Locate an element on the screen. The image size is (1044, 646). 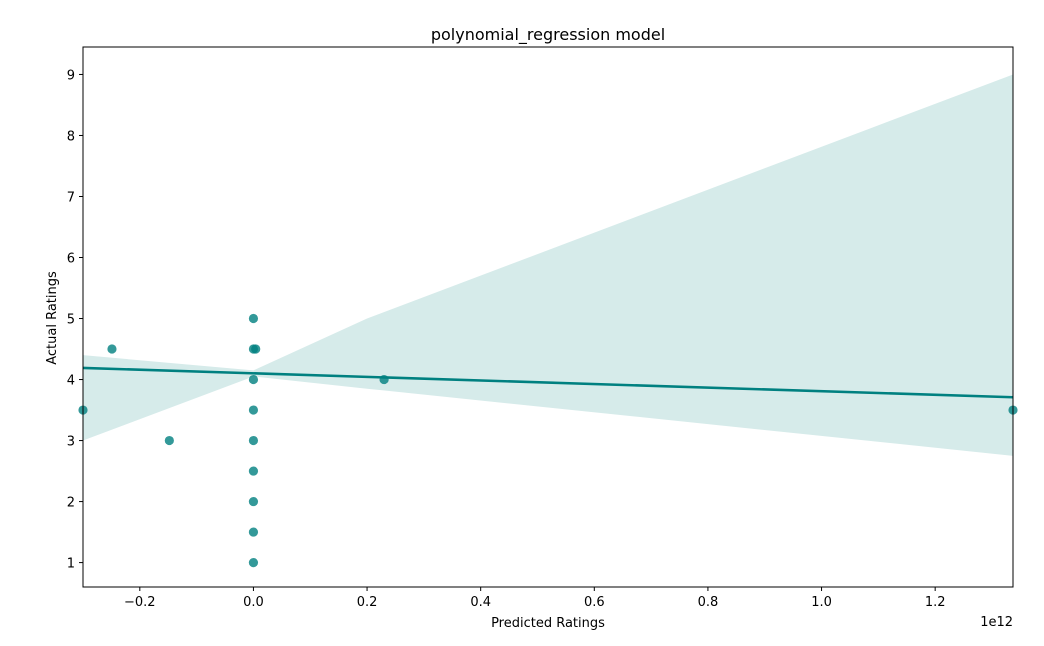
y-tick-label: 1 is located at coordinates (71, 564).